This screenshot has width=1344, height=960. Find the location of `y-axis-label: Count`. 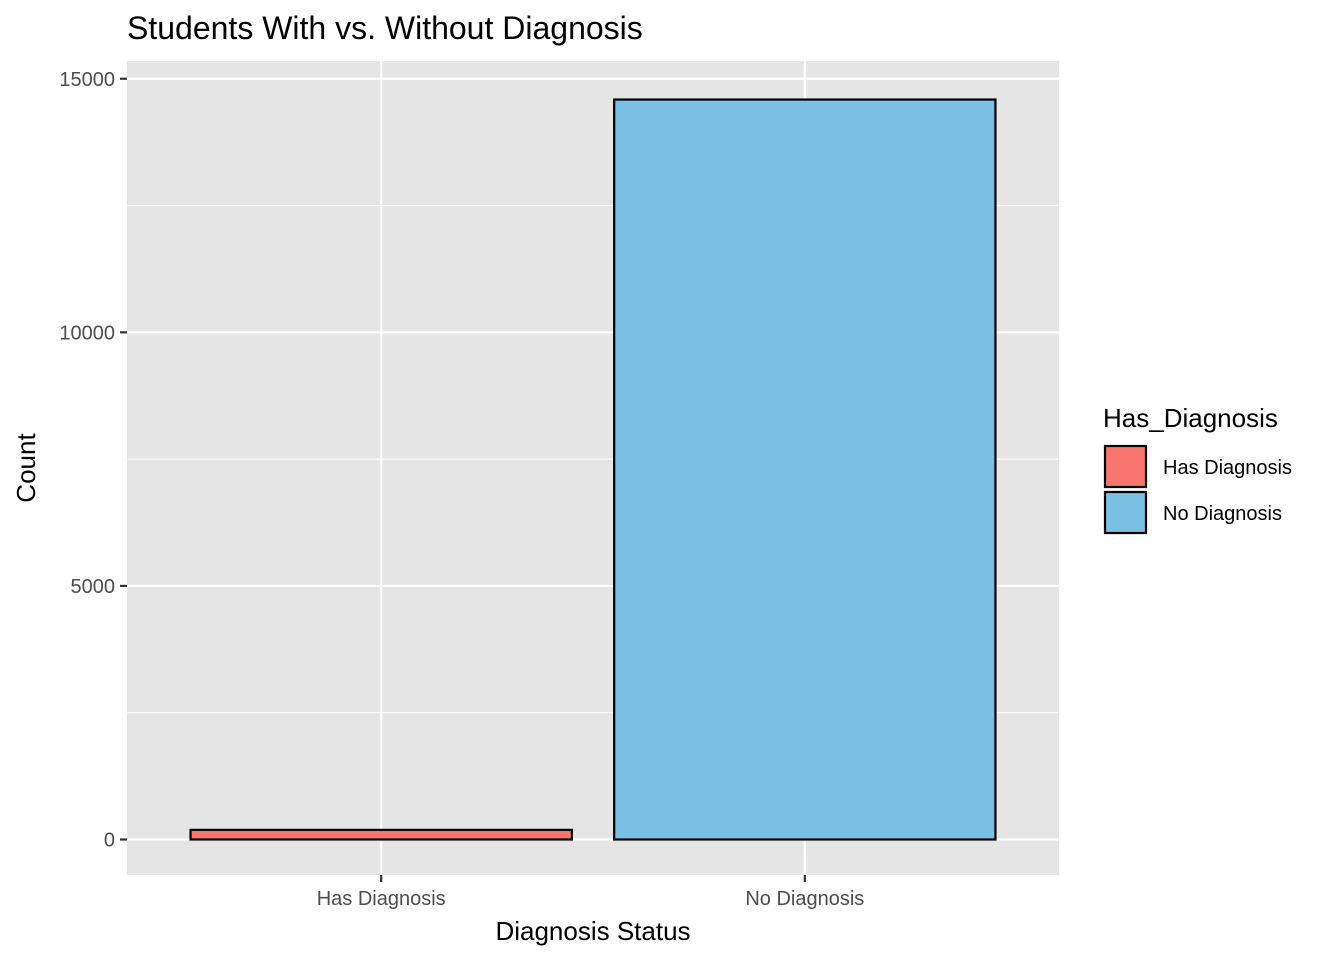

y-axis-label: Count is located at coordinates (26, 468).